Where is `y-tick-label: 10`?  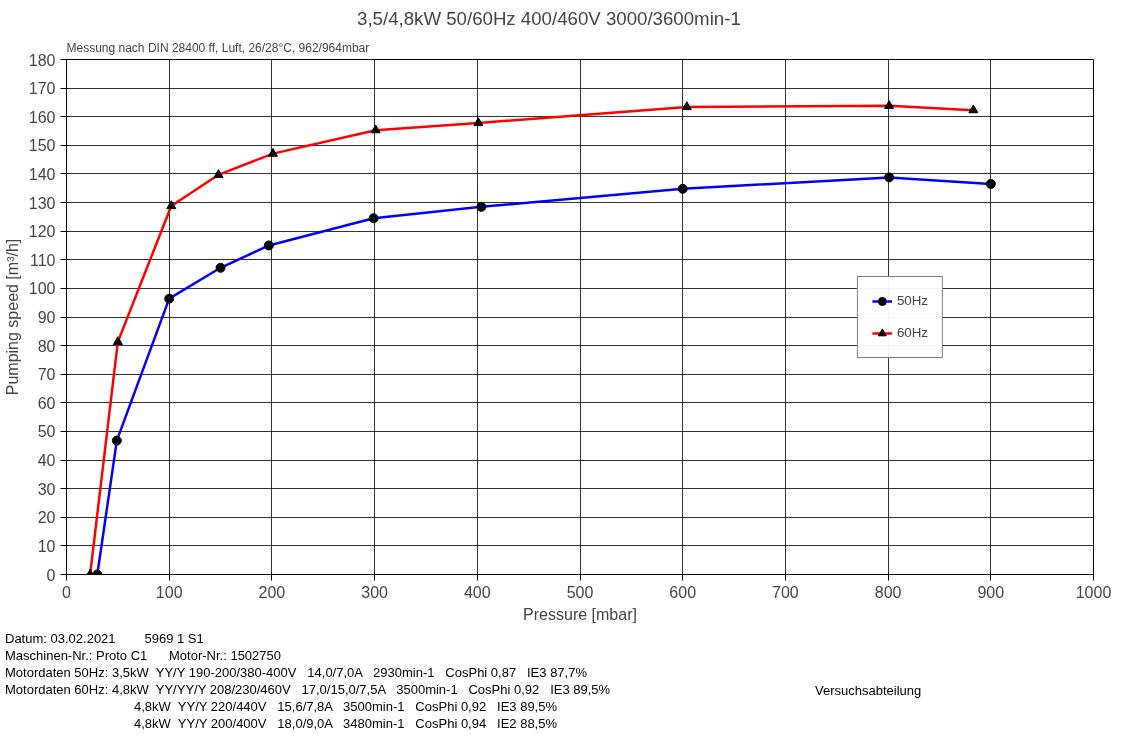 y-tick-label: 10 is located at coordinates (46, 546).